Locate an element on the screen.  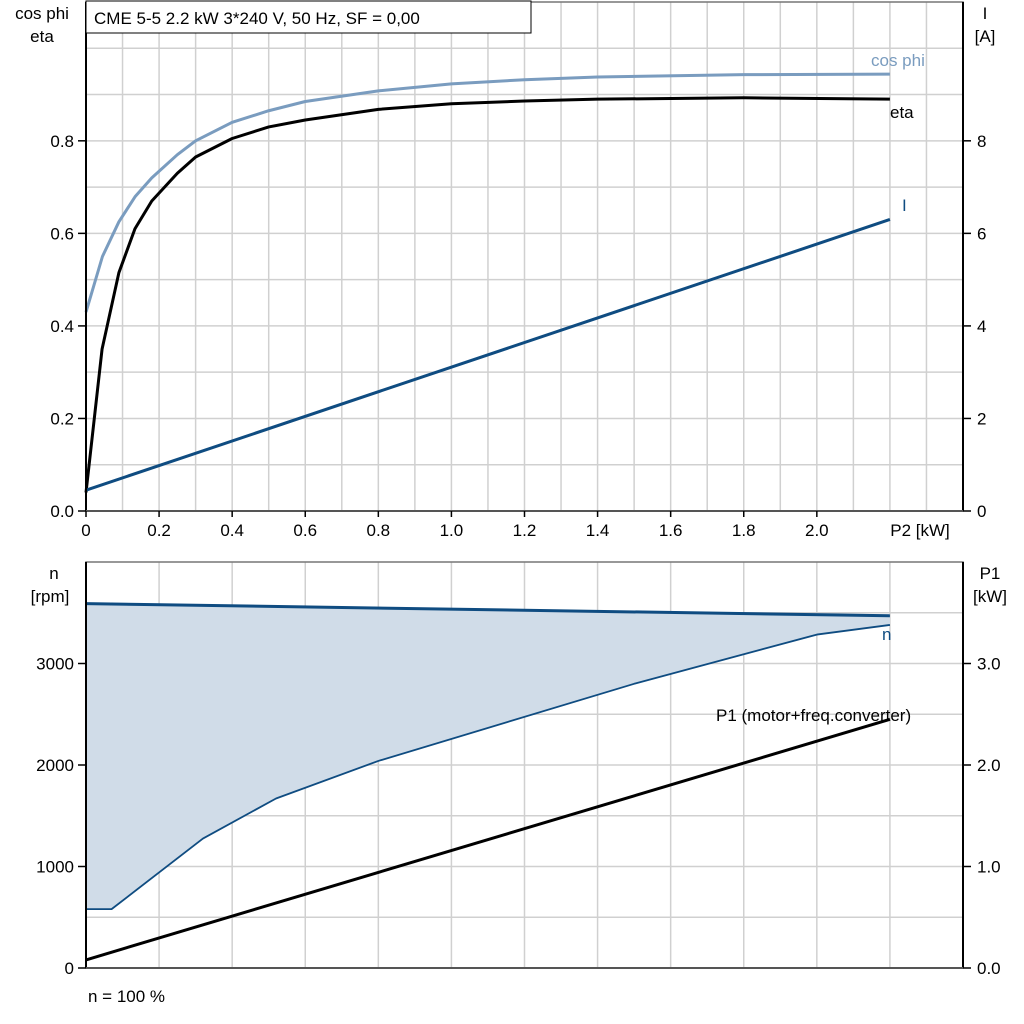
y-left-label-1: cos phi is located at coordinates (42, 13).